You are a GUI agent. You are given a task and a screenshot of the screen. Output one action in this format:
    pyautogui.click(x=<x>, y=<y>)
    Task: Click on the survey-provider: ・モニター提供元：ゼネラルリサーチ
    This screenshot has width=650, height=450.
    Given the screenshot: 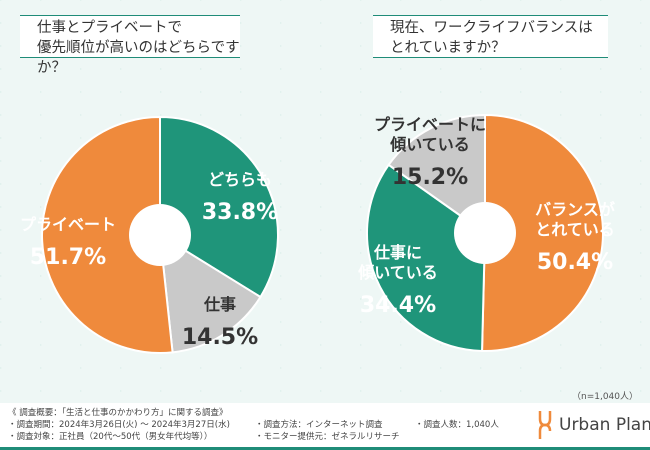 What is the action you would take?
    pyautogui.click(x=327, y=437)
    